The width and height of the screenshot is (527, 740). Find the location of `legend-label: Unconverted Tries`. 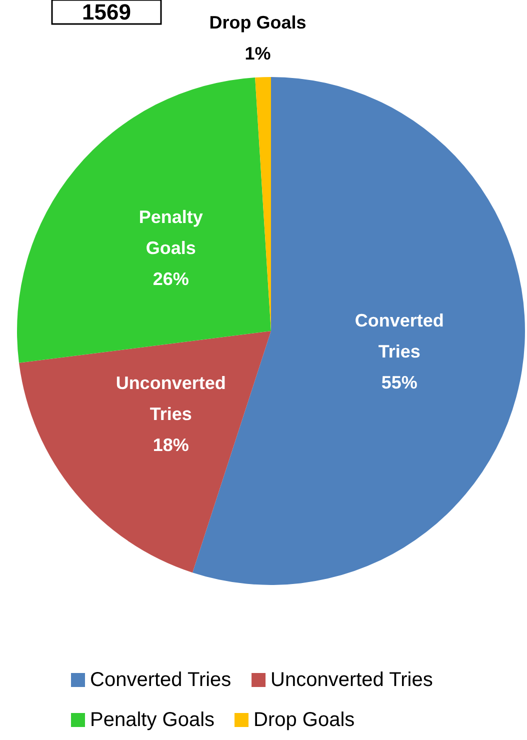

legend-label: Unconverted Tries is located at coordinates (351, 680).